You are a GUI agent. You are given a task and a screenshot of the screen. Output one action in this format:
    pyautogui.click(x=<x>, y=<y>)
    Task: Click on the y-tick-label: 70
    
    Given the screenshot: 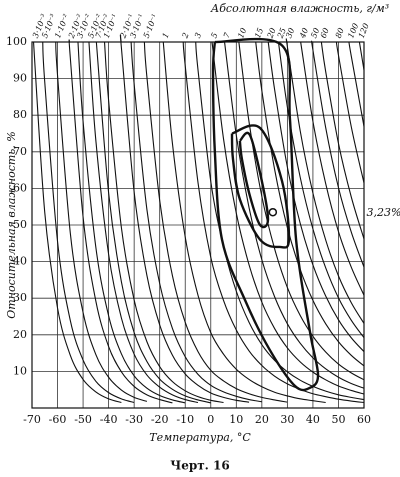 What is the action you would take?
    pyautogui.click(x=20, y=151)
    